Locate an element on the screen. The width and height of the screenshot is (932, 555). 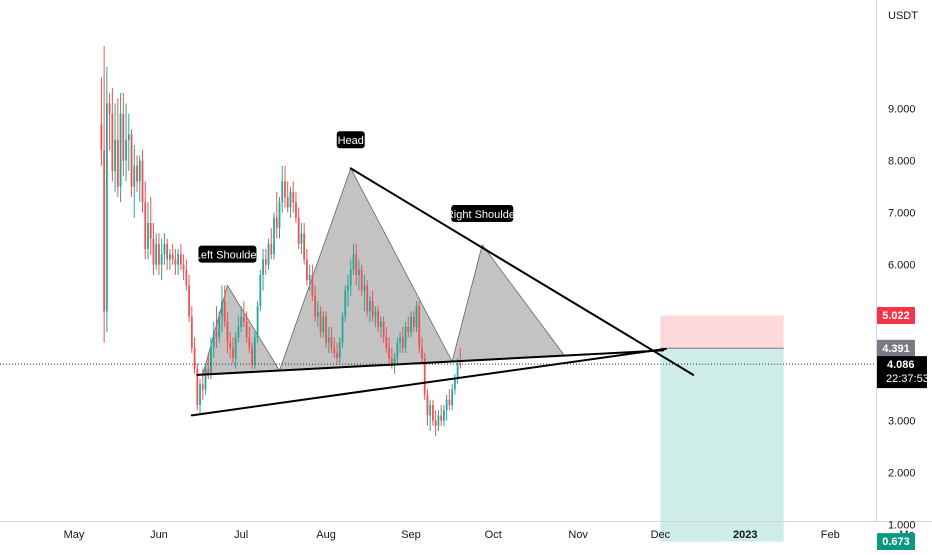
entry-badge-bg is located at coordinates (896, 348).